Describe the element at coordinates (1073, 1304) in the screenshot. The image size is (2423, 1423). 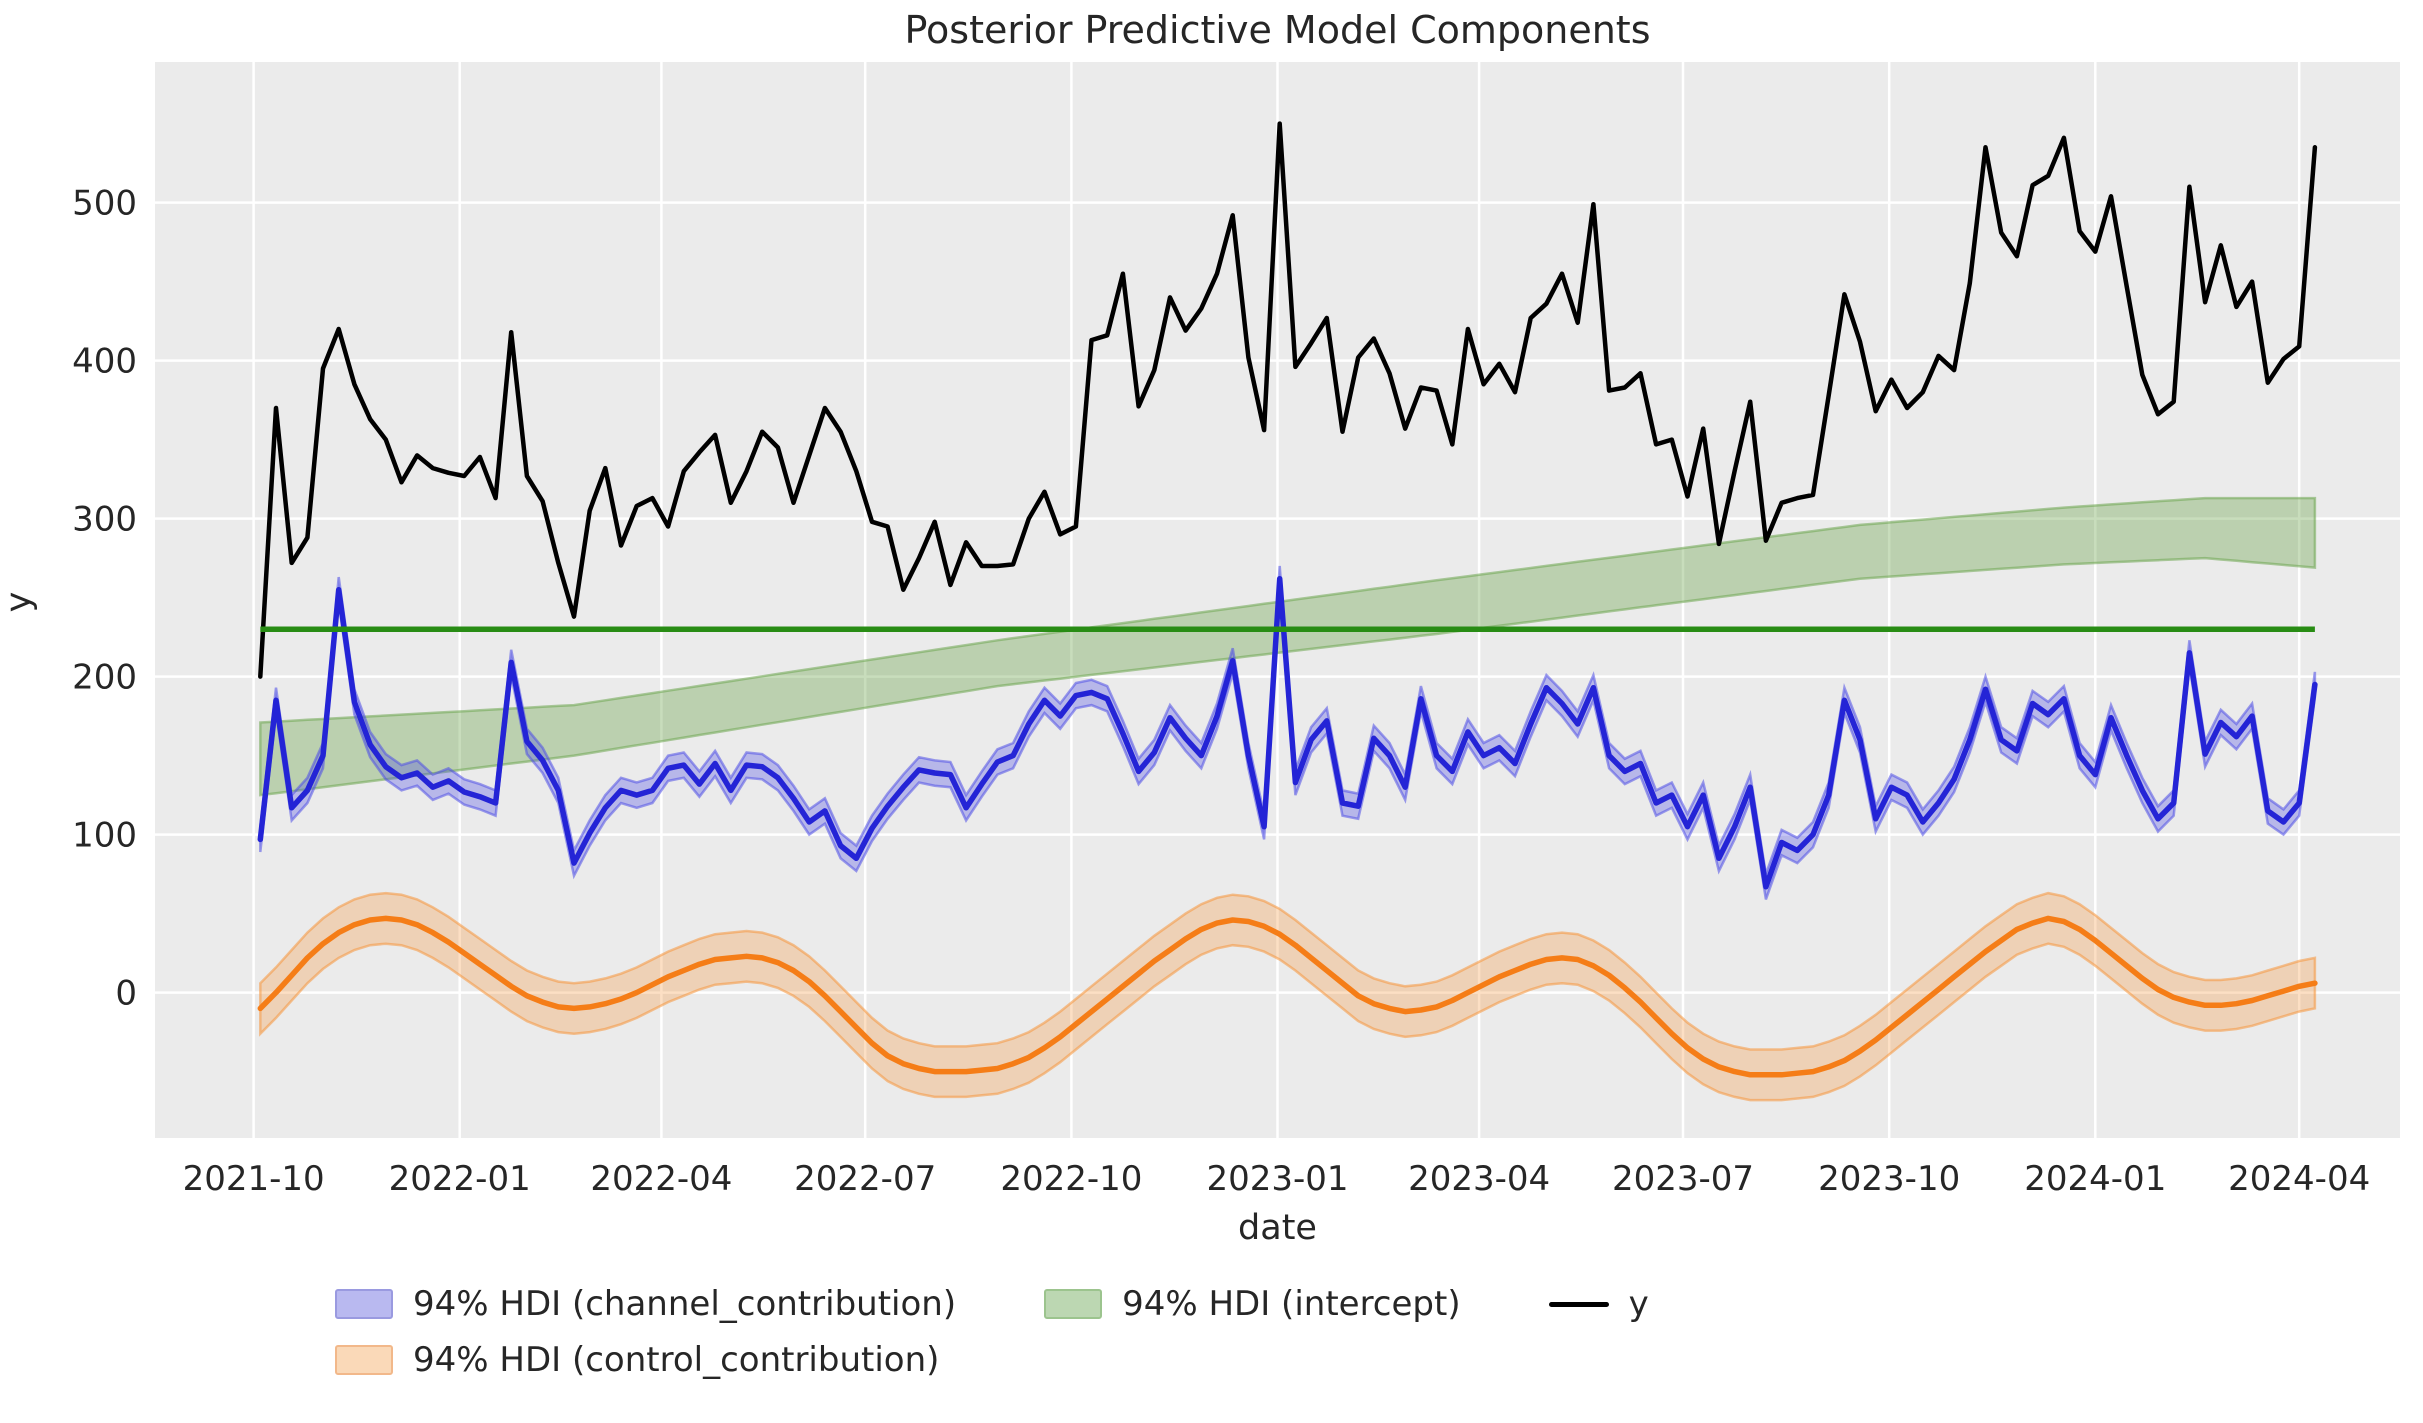
I see `intercept-hdi-patch-icon` at that location.